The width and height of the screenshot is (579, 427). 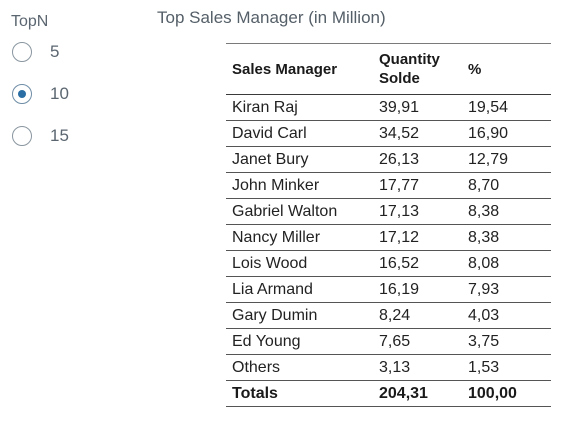 What do you see at coordinates (266, 341) in the screenshot?
I see `cell-sales-manager: Ed Young` at bounding box center [266, 341].